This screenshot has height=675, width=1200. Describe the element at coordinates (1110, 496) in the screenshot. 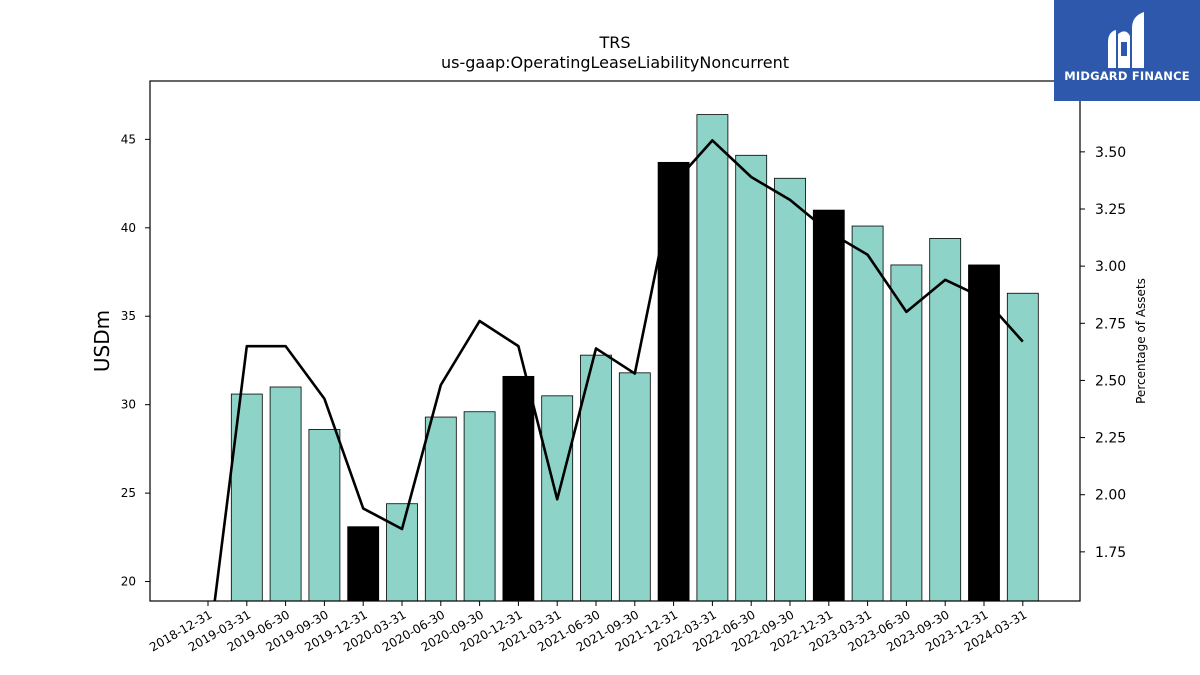

I see `y2-tick-label: 2.00` at that location.